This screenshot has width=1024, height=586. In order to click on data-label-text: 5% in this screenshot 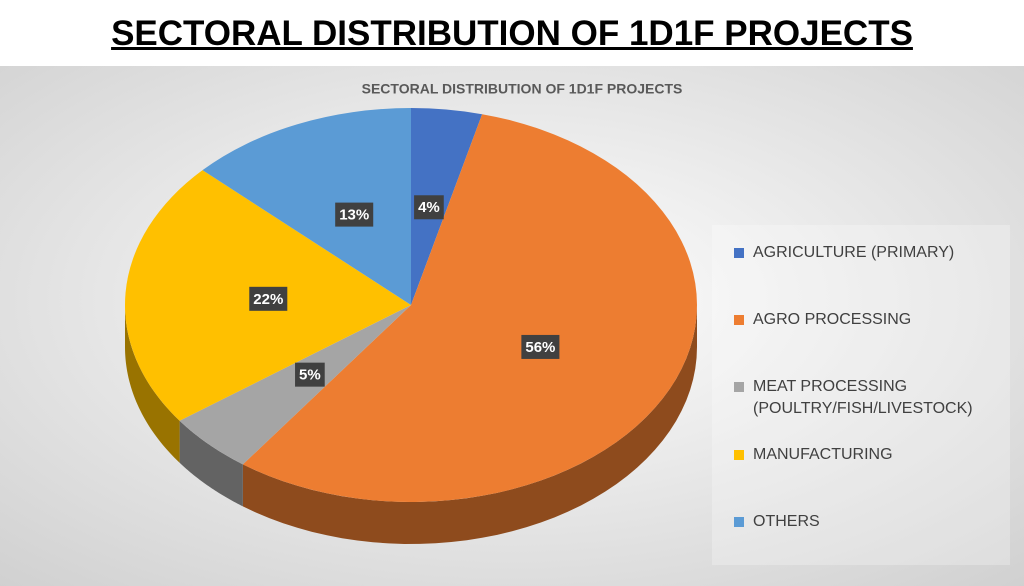, I will do `click(310, 375)`.